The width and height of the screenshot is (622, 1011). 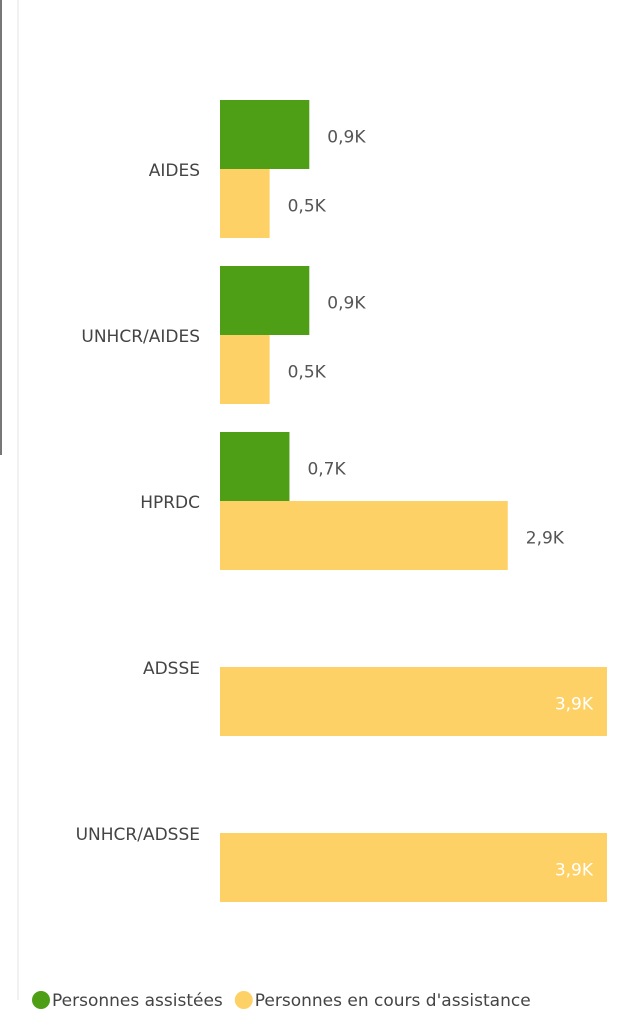 What do you see at coordinates (137, 1001) in the screenshot?
I see `legend-label: Personnes assistées` at bounding box center [137, 1001].